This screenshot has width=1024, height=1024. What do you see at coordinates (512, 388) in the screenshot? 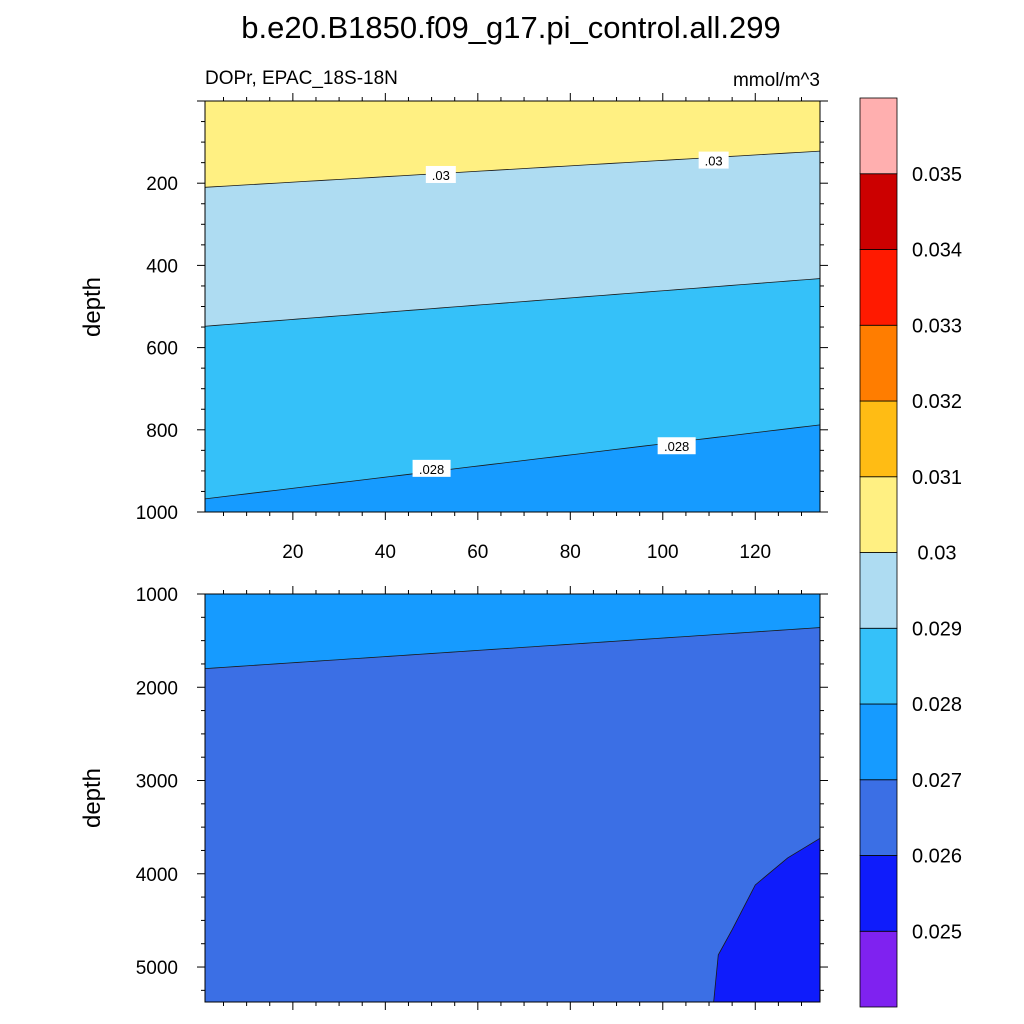
I see `contour-fill-0.028-0.029` at bounding box center [512, 388].